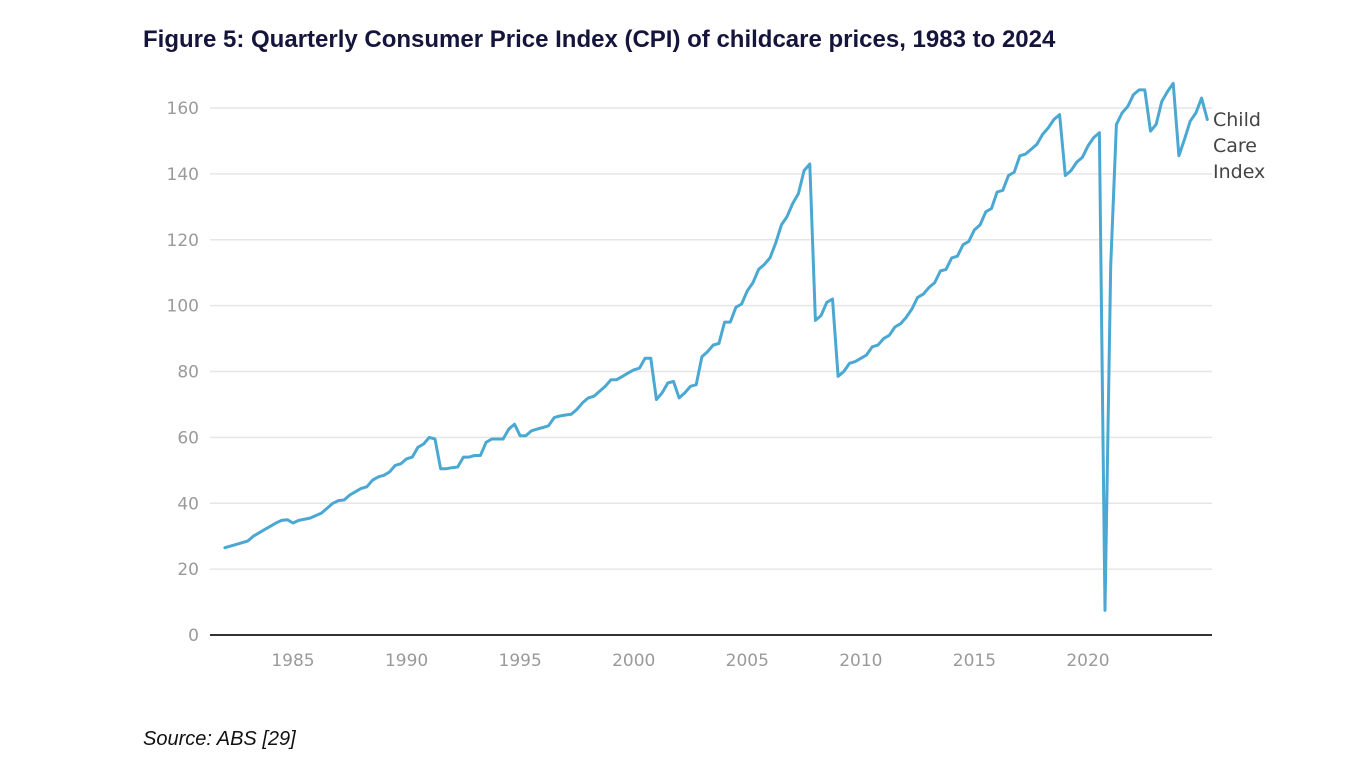  I want to click on series-label: Child Care Index, so click(1240, 146).